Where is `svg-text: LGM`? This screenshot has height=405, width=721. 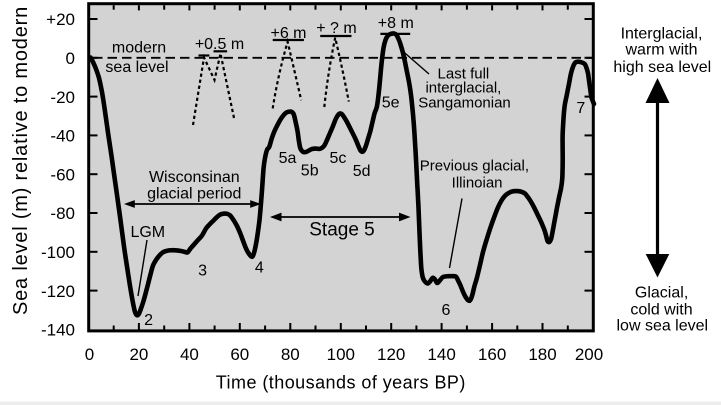
svg-text: LGM is located at coordinates (147, 232).